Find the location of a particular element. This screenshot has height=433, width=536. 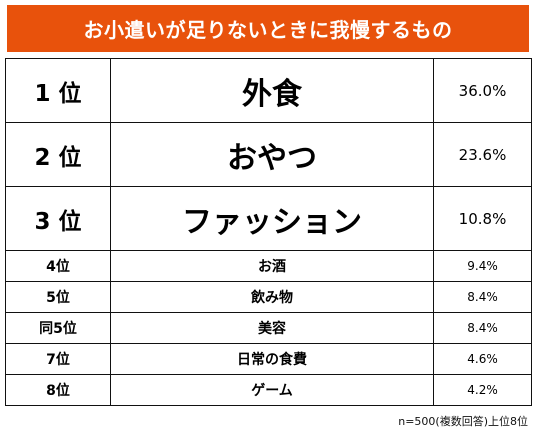

item-cell: 美容 is located at coordinates (272, 328).